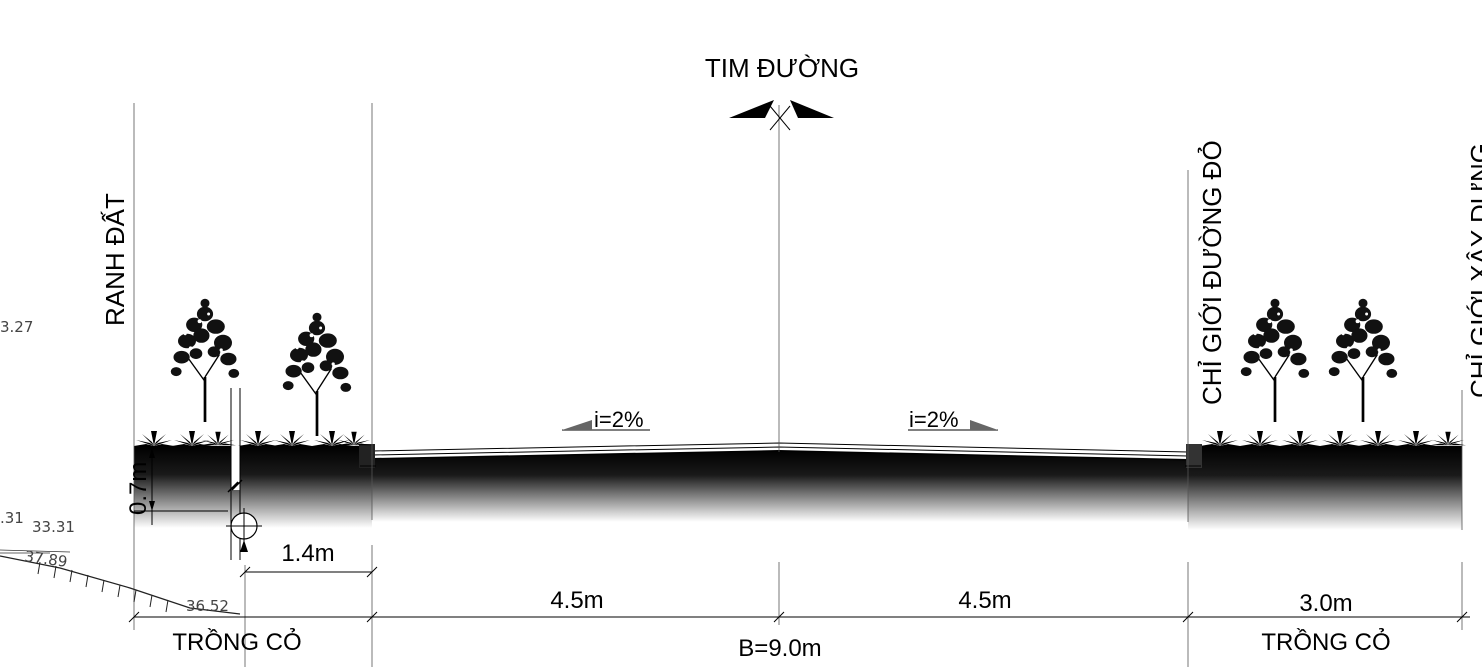 Image resolution: width=1482 pixels, height=667 pixels. Describe the element at coordinates (16, 327) in the screenshot. I see `level-327: 3.27` at that location.